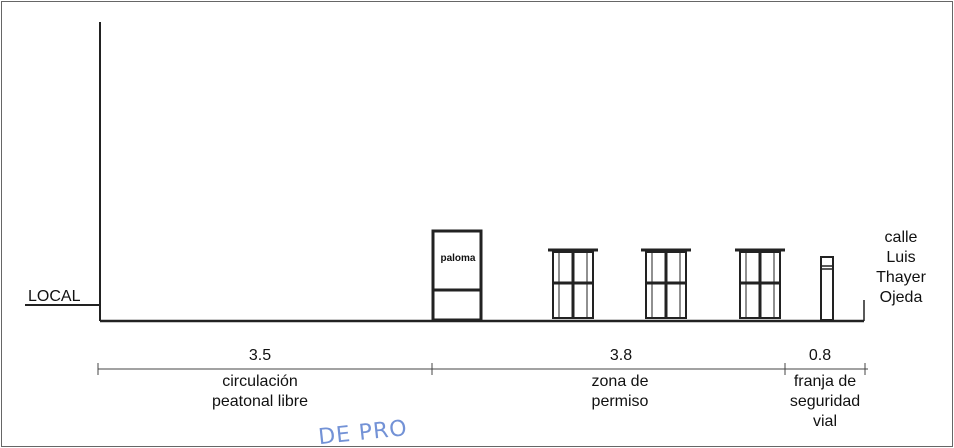  Describe the element at coordinates (458, 258) in the screenshot. I see `kiosk-label: paloma` at that location.